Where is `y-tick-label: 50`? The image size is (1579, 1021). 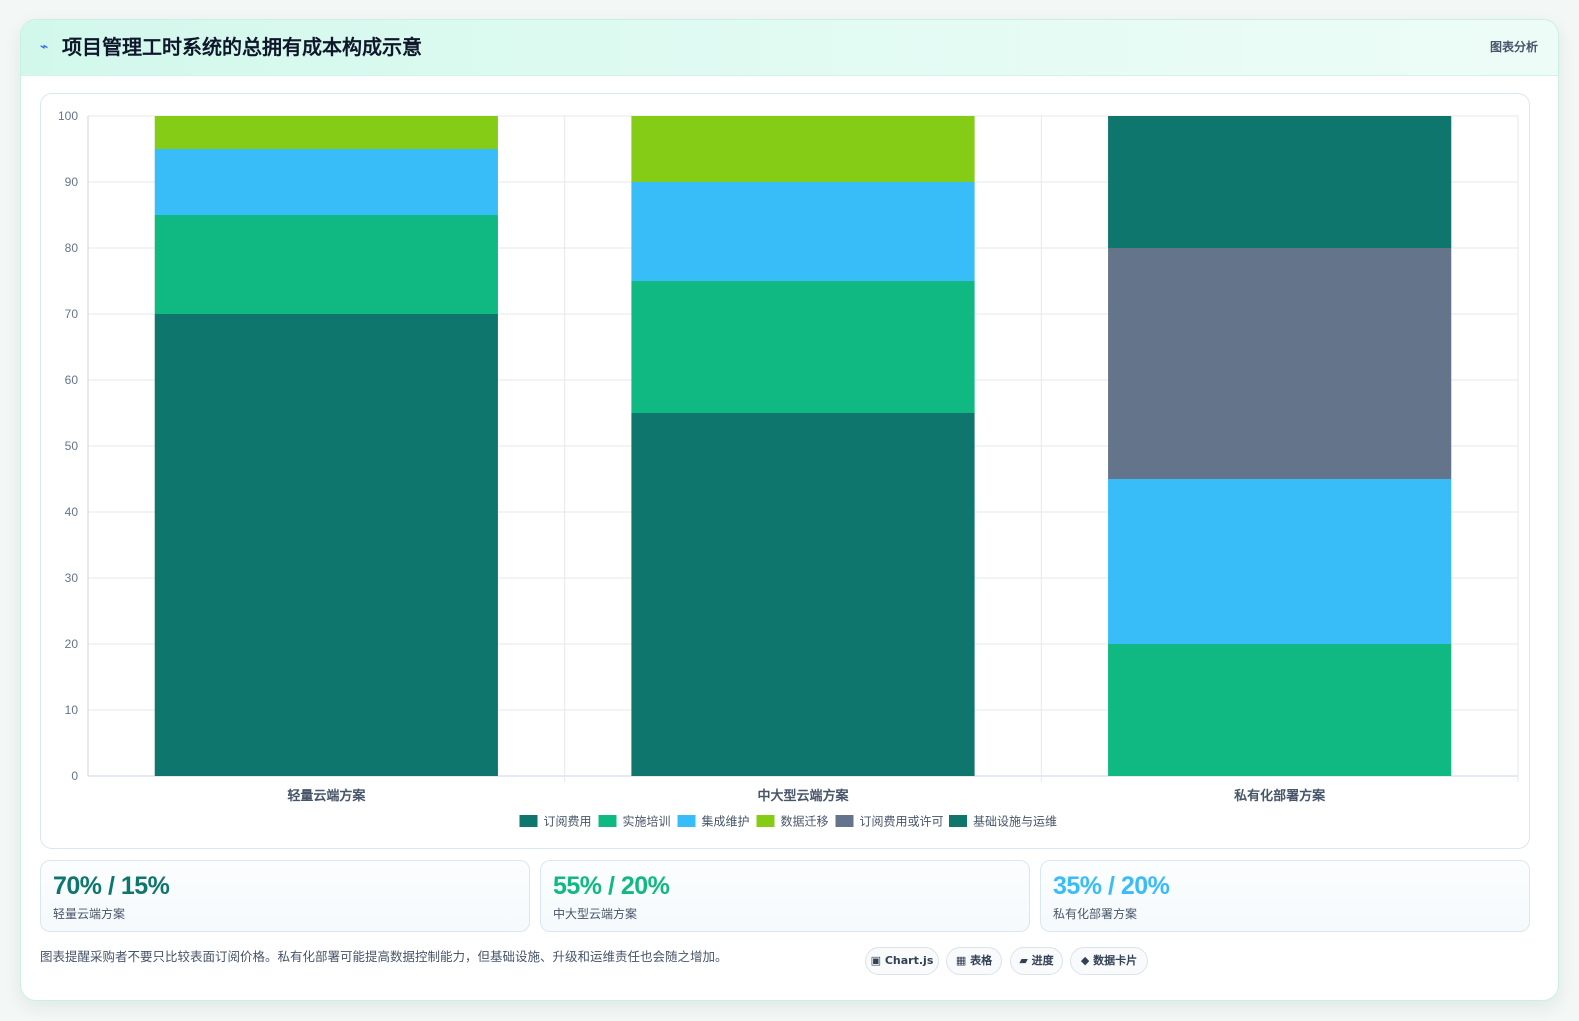 y-tick-label: 50 is located at coordinates (72, 446).